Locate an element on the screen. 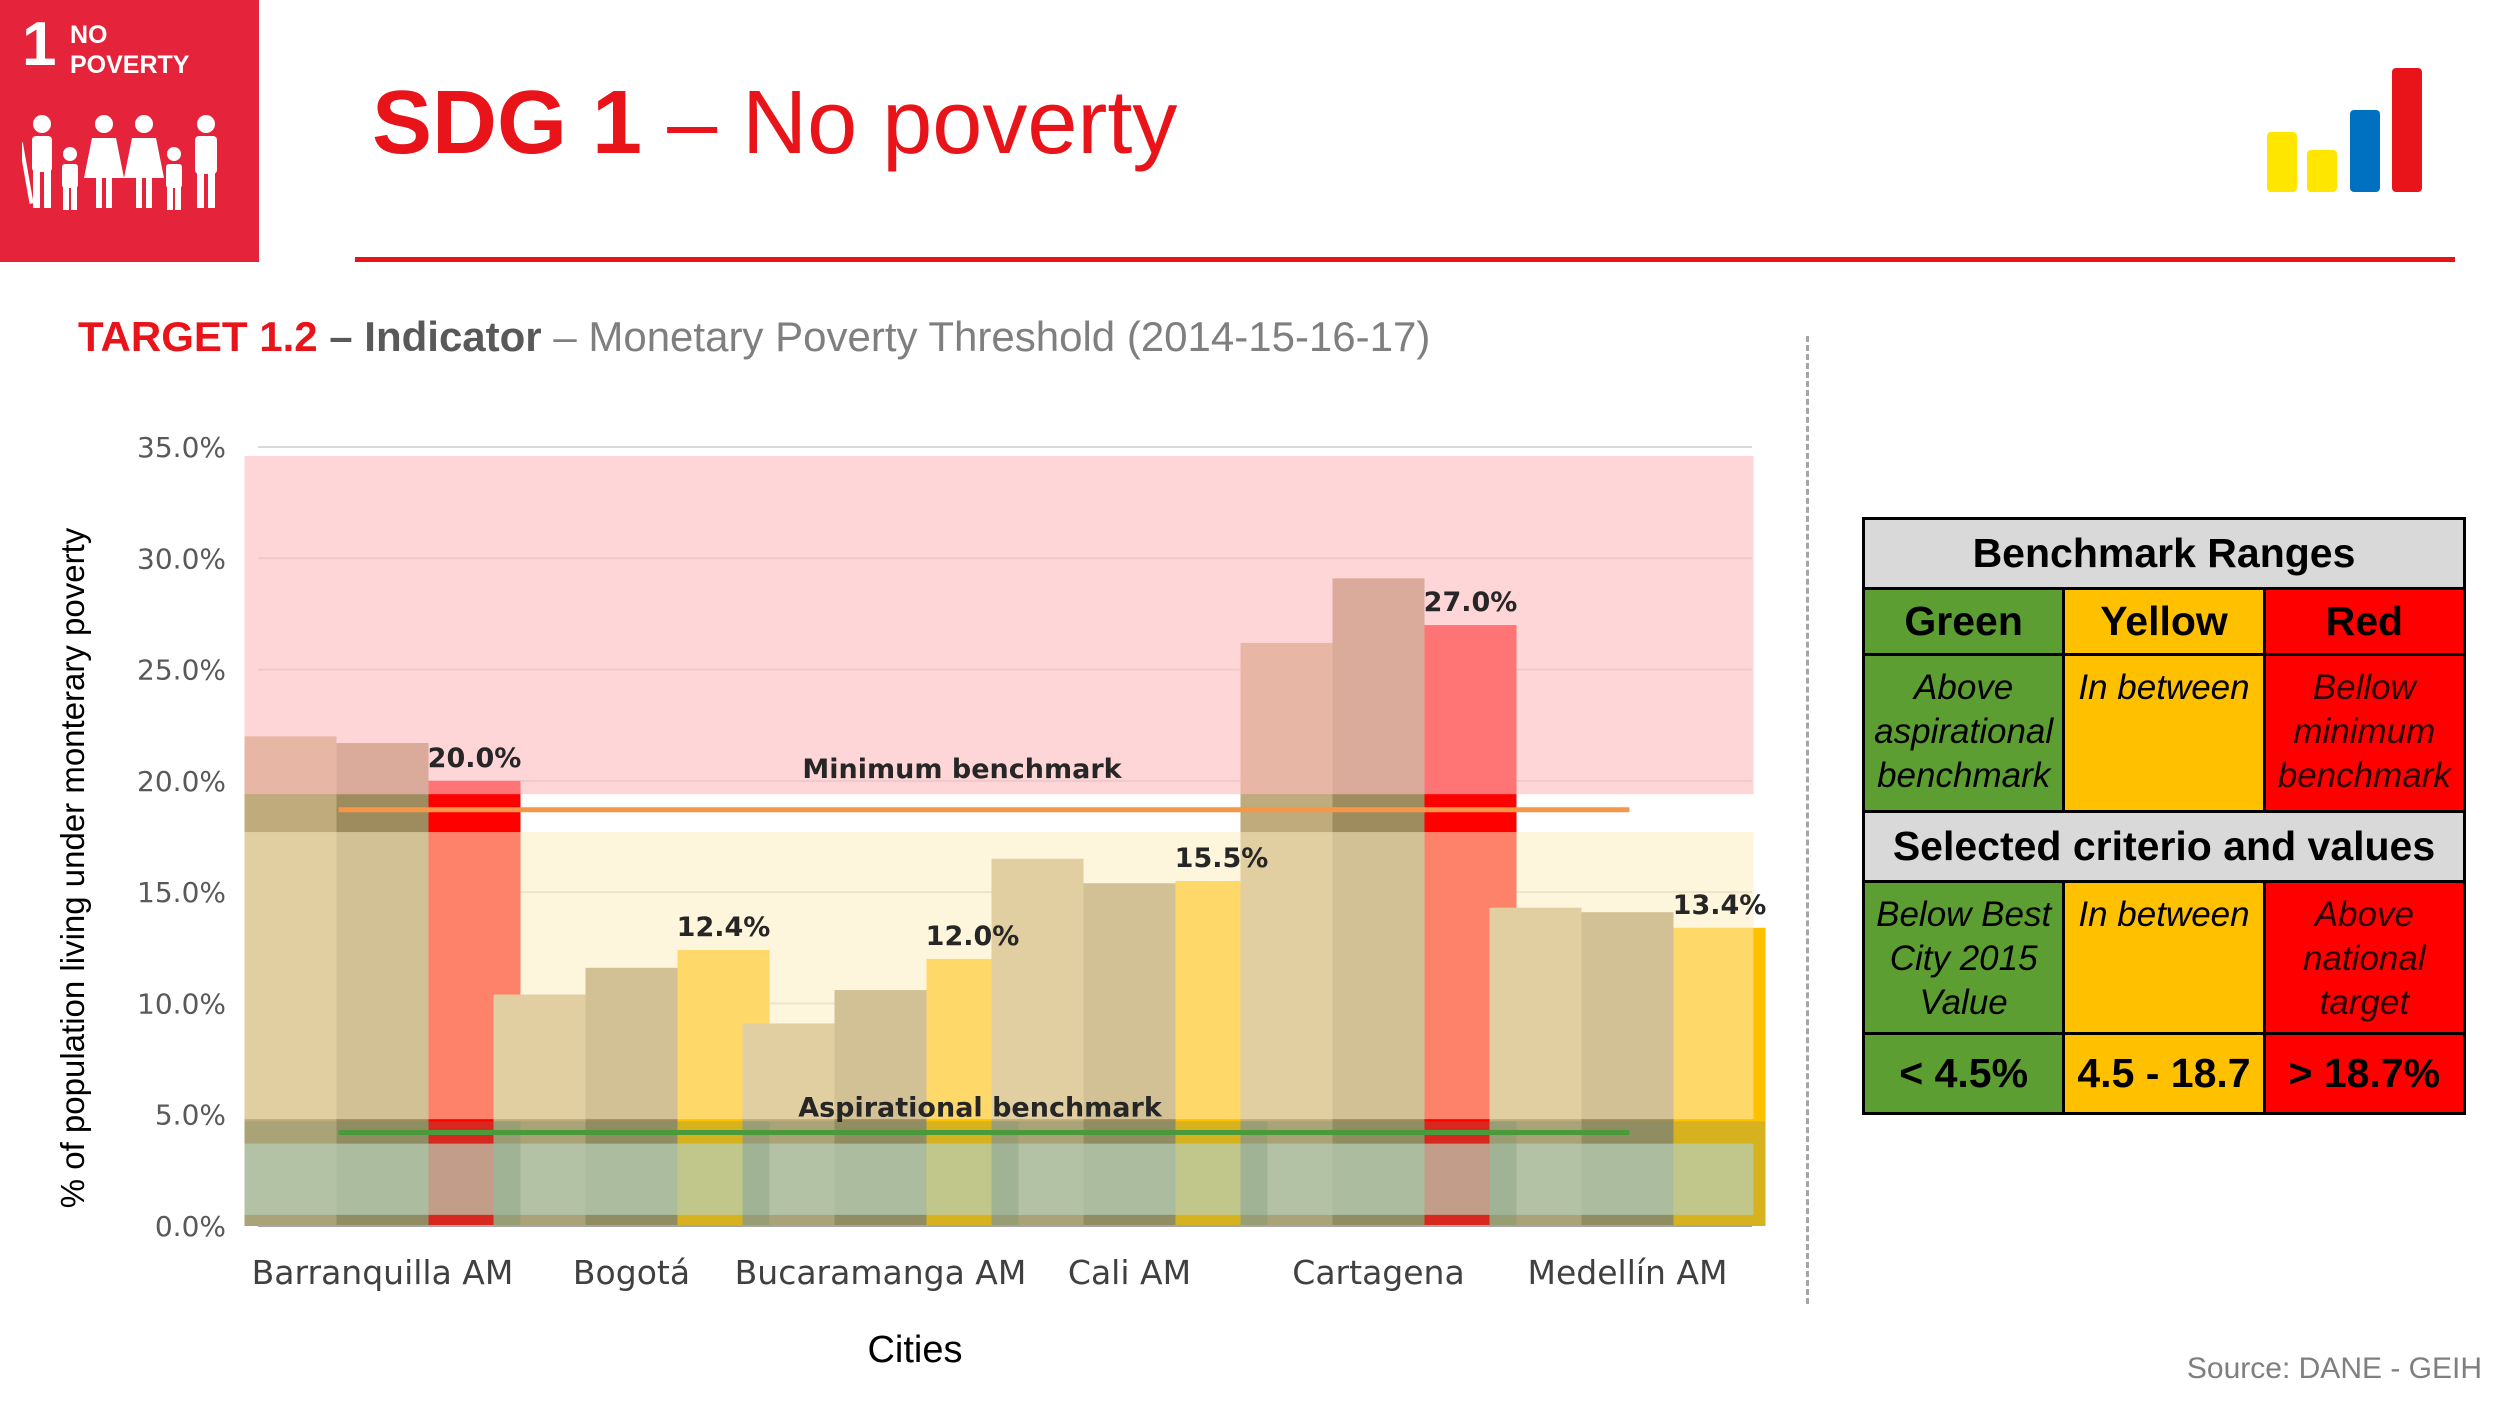  reference-line-label: Aspirational benchmark is located at coordinates (980, 1108).